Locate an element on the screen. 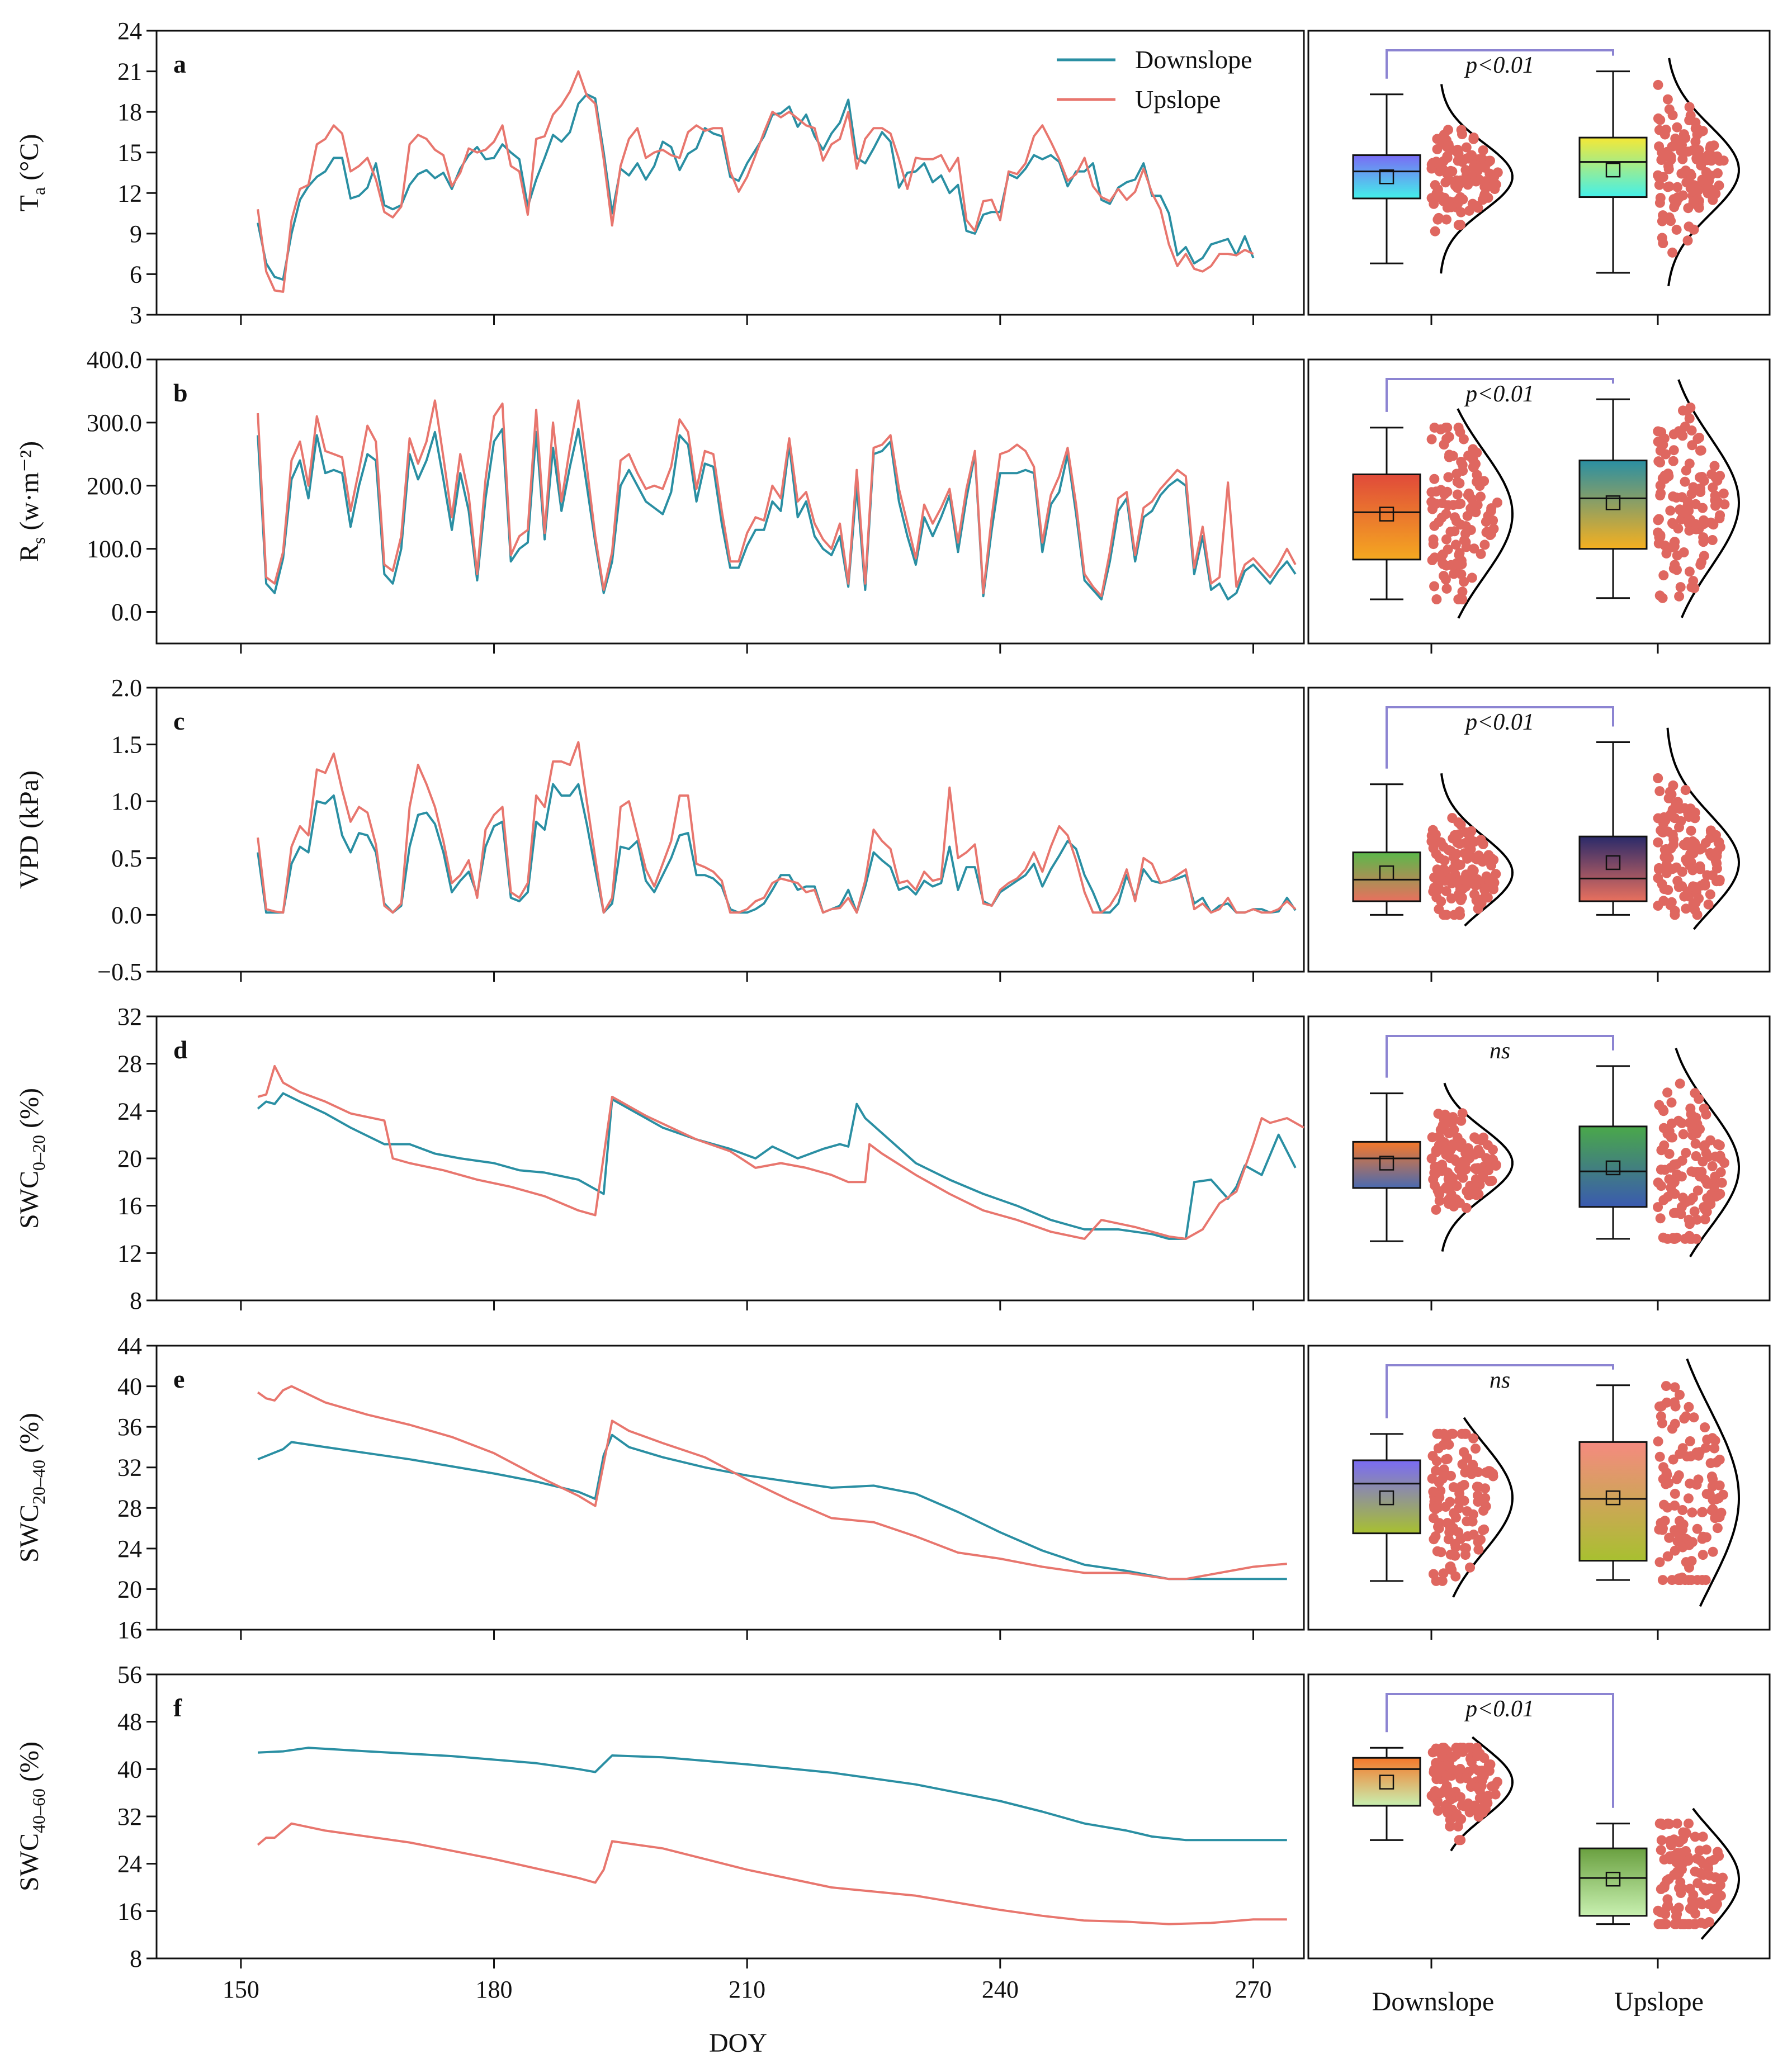 This screenshot has height=2068, width=1792. panel-a: 3 6 9 12 15 18 21 24 Ta (°C) a p<0.01 is located at coordinates (893, 173).